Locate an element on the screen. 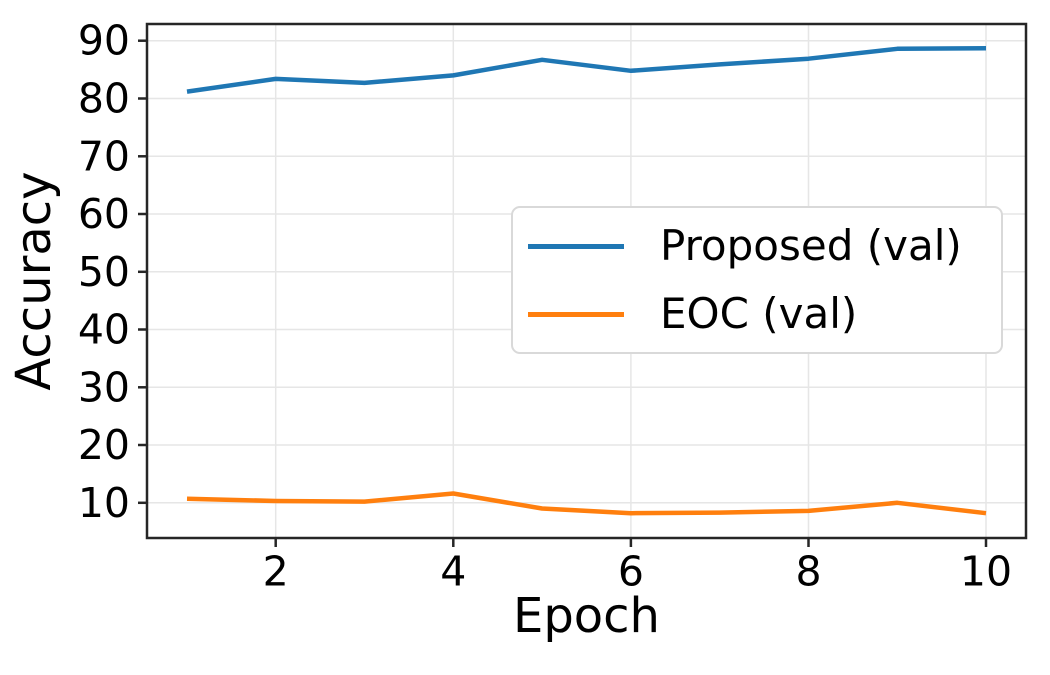 The width and height of the screenshot is (1050, 675). legend-entry-proposed: Proposed (val) is located at coordinates (757, 246).